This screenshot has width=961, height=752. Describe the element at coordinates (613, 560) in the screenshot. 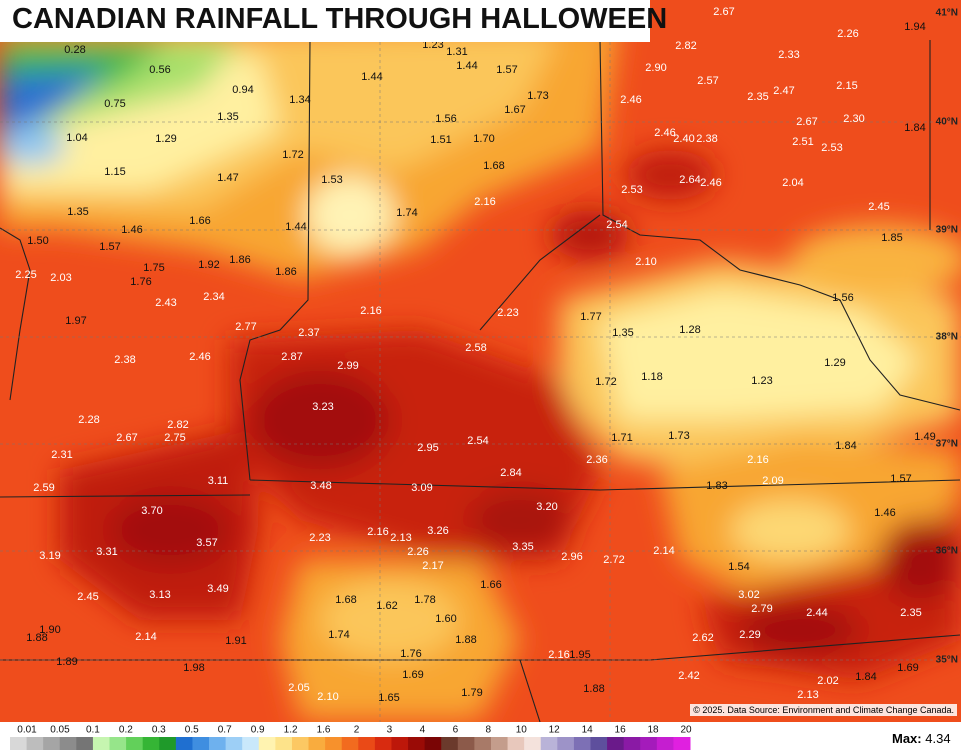

I see `rain-label: 2.72` at that location.